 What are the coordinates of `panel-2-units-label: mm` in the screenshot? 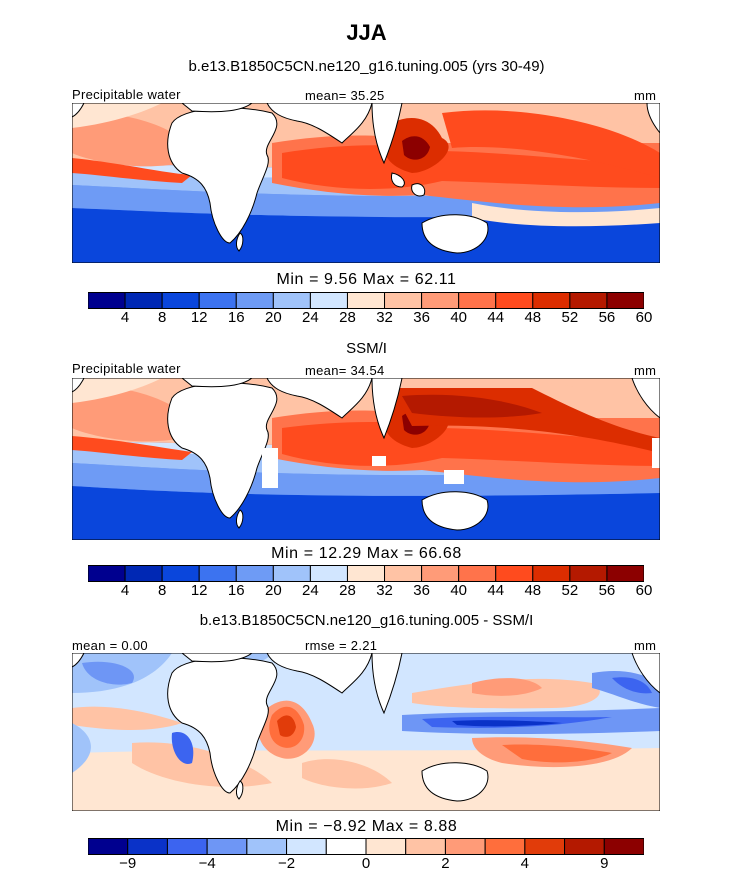 It's located at (645, 370).